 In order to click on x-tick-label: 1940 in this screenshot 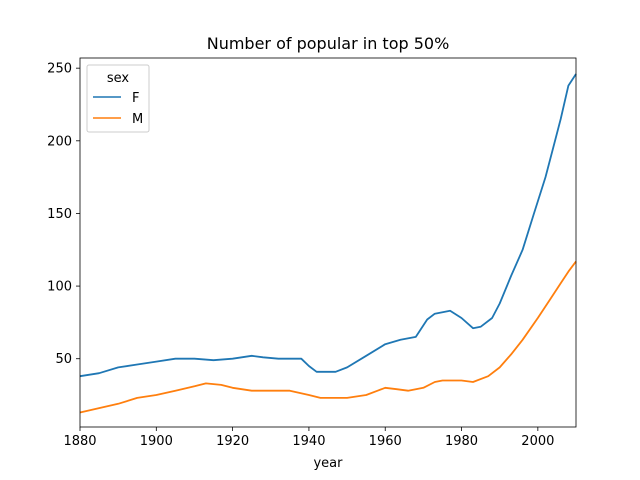, I will do `click(308, 441)`.